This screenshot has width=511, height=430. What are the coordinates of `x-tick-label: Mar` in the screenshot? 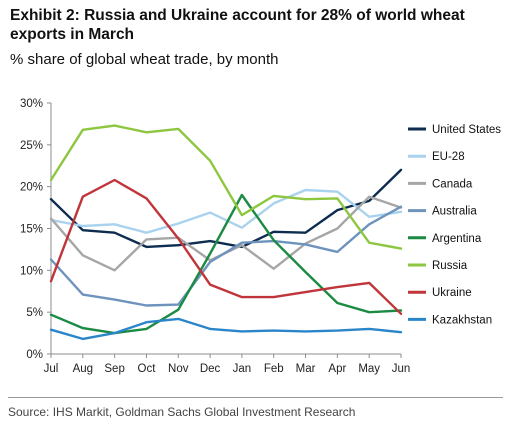 It's located at (306, 369).